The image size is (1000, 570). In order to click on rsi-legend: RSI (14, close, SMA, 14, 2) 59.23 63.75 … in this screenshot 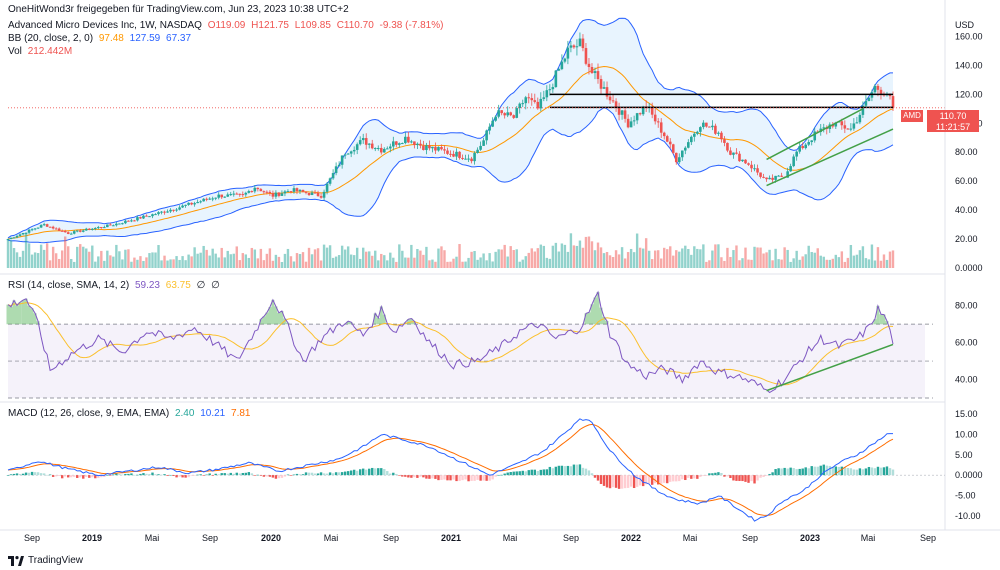, I will do `click(115, 285)`.